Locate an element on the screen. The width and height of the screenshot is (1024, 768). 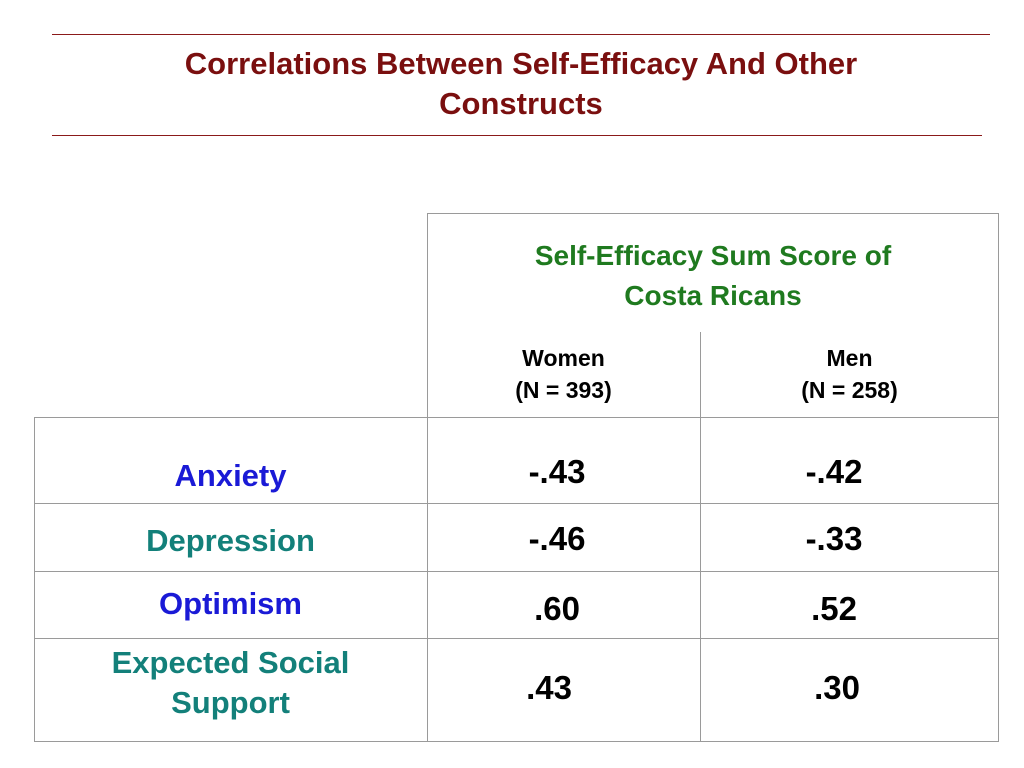
column-sample-size: (N = 393) is located at coordinates (563, 390).